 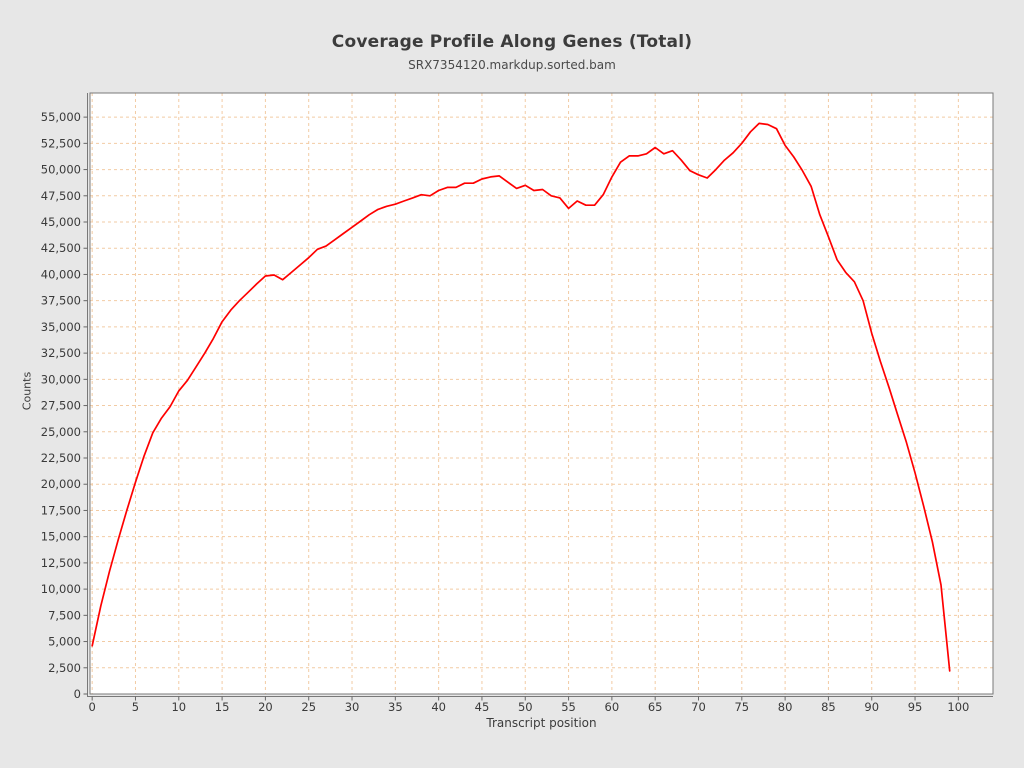 I want to click on svg-text: 22,500, so click(x=61, y=458).